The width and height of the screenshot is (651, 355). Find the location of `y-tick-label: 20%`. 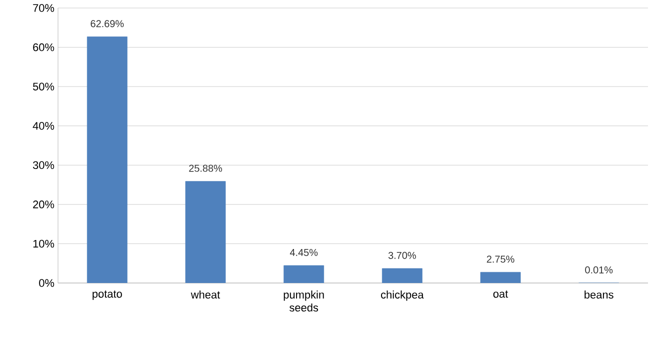

y-tick-label: 20% is located at coordinates (43, 204).